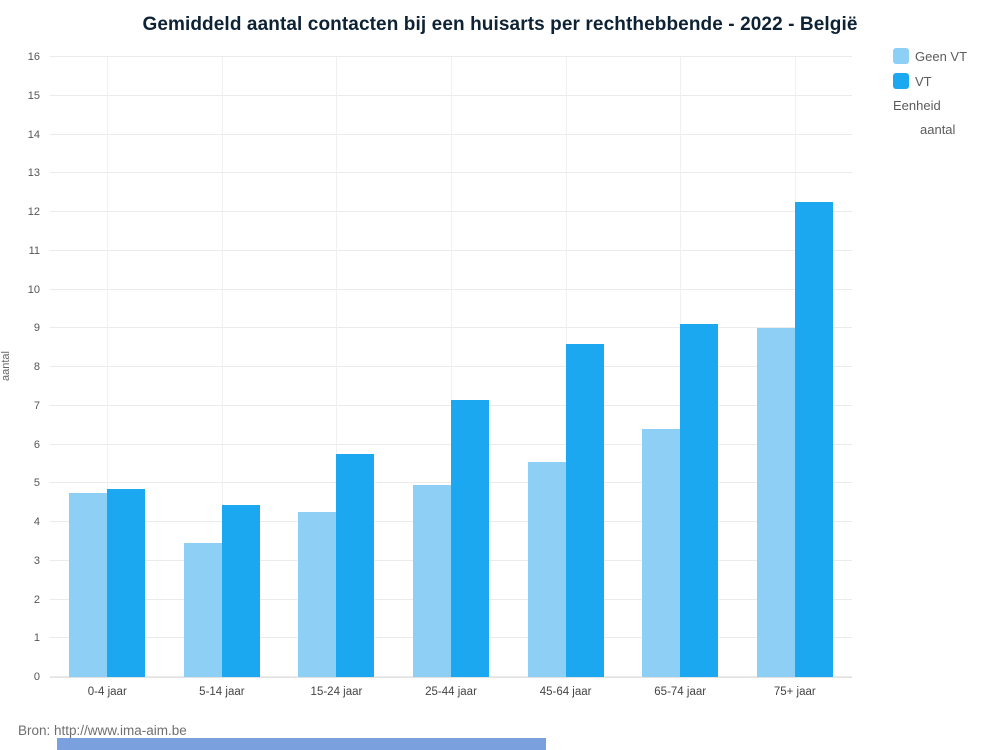 The width and height of the screenshot is (1000, 750). Describe the element at coordinates (36, 522) in the screenshot. I see `y-tick-label: 4` at that location.